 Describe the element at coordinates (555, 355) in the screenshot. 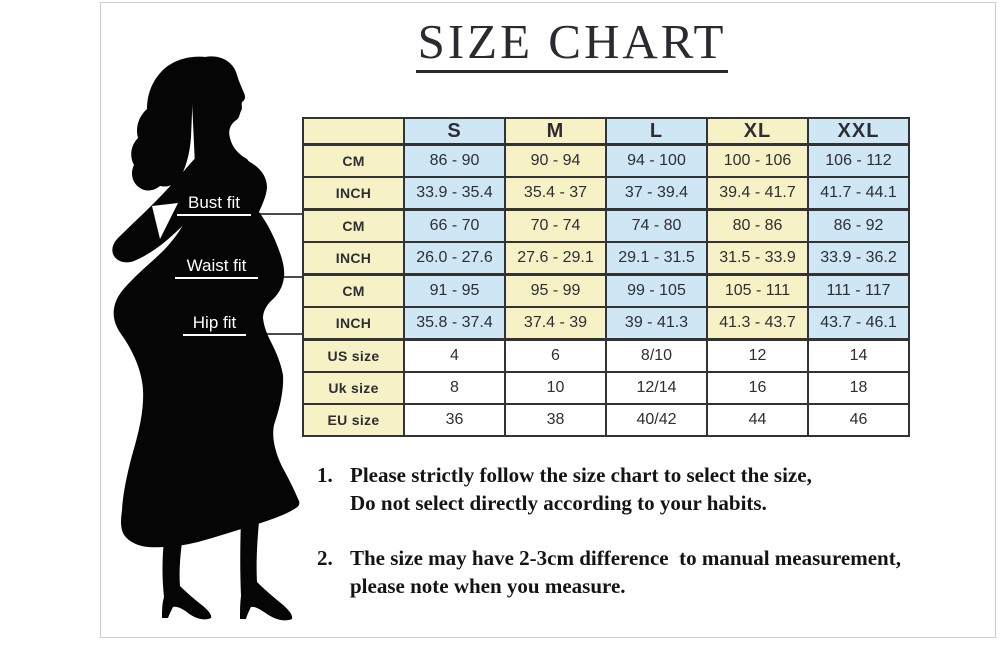

I see `cell: 6` at that location.